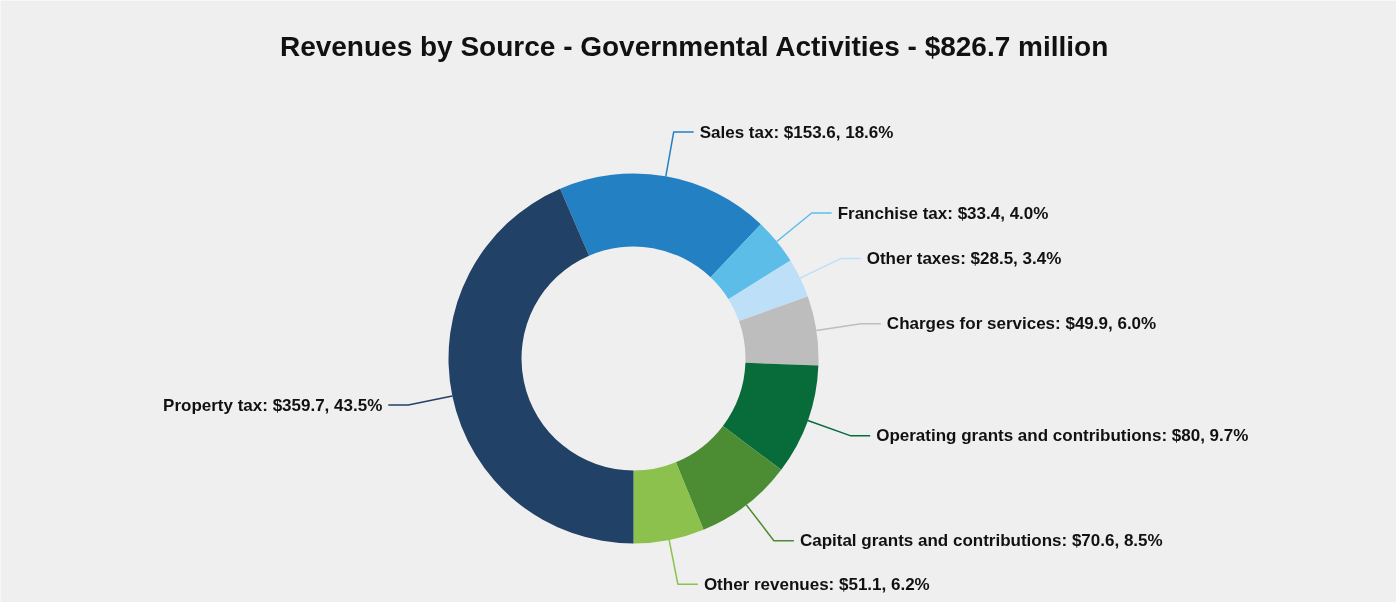  What do you see at coordinates (816, 584) in the screenshot?
I see `slice-label: Other revenues: $51.1, 6.2%` at bounding box center [816, 584].